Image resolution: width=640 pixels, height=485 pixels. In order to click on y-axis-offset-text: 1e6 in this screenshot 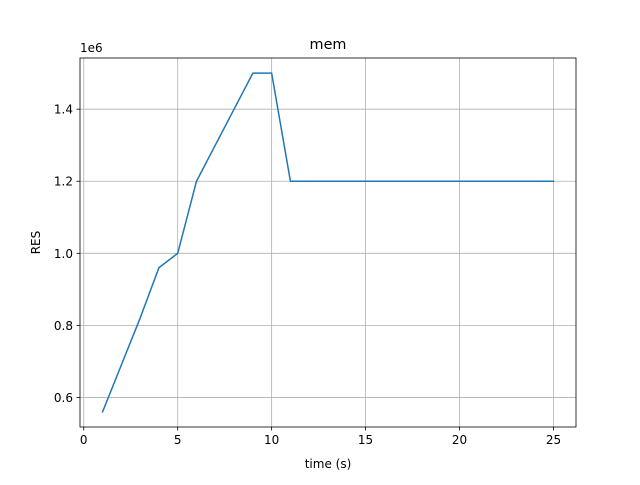, I will do `click(91, 48)`.